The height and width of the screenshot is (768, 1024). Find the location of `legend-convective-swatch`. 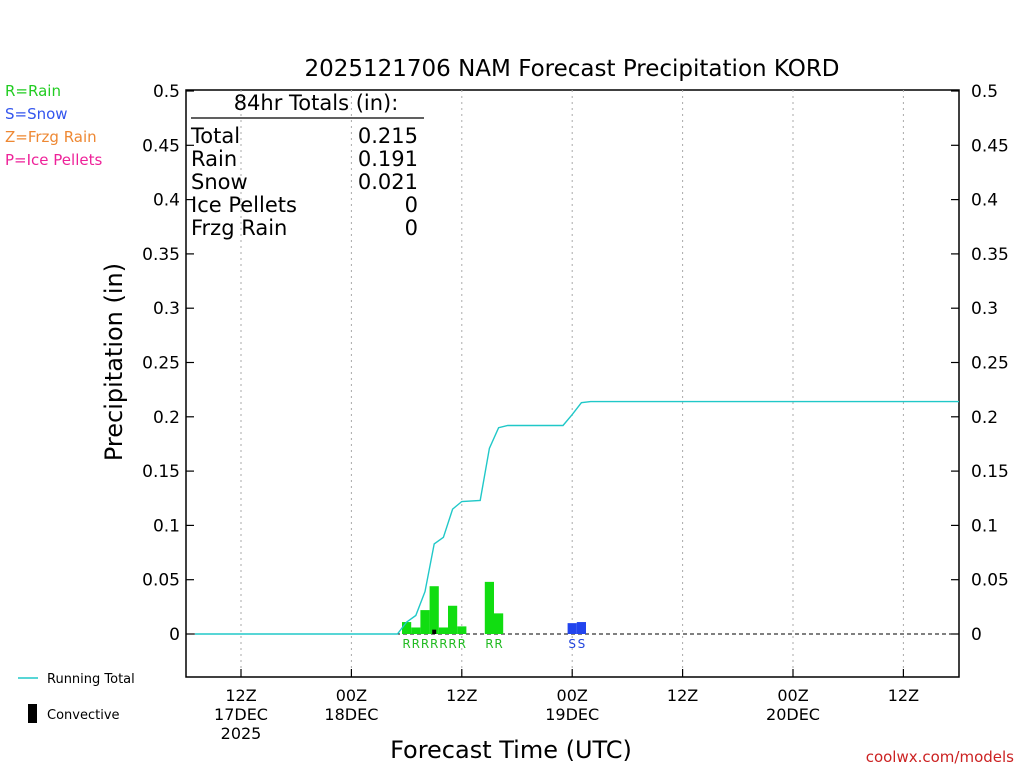

legend-convective-swatch is located at coordinates (32, 713).